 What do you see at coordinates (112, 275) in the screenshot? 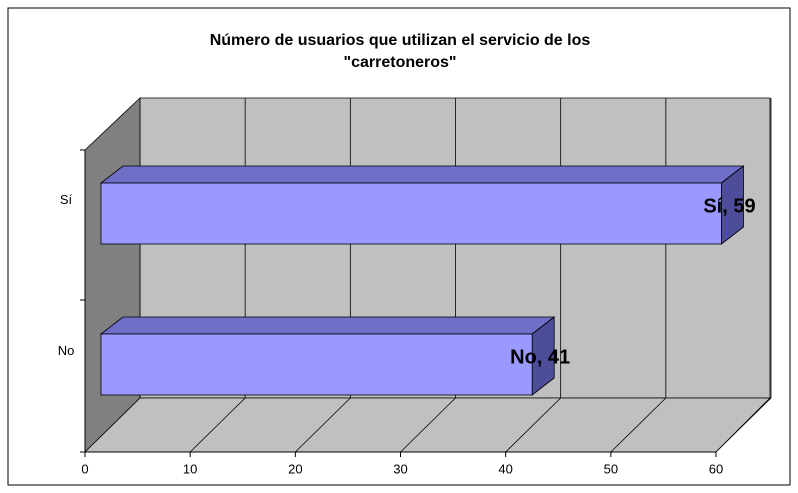
I see `side-wall` at bounding box center [112, 275].